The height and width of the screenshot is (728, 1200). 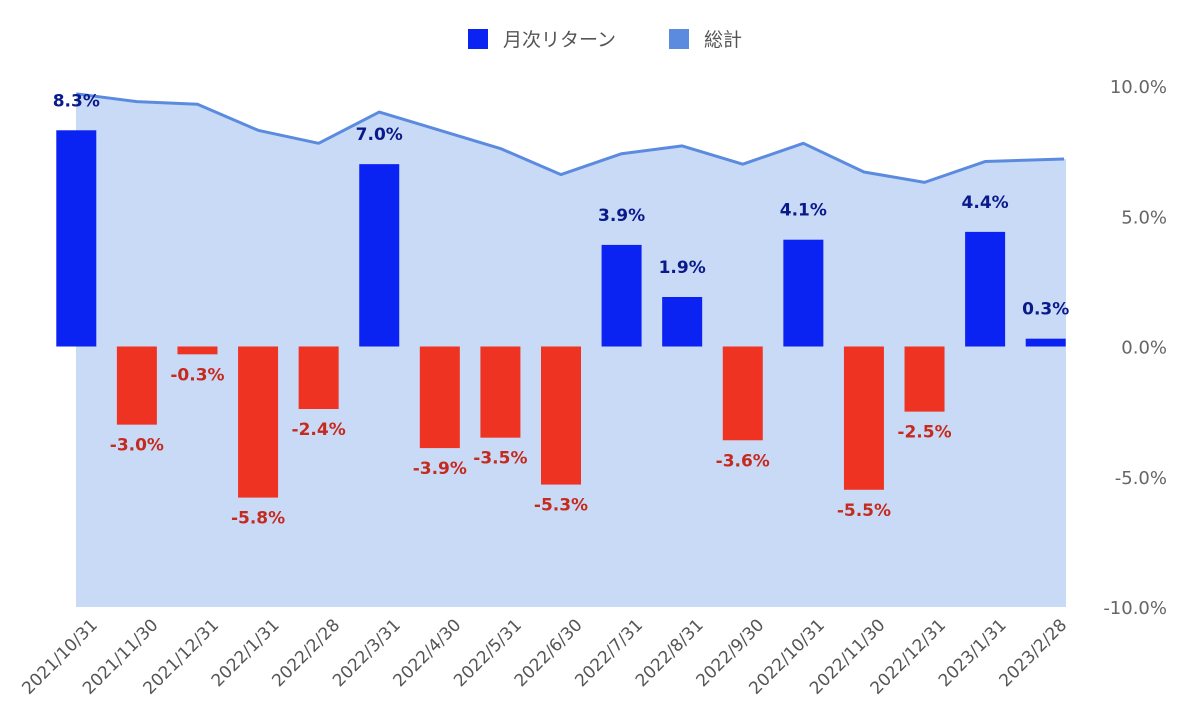 I want to click on bar-data-label: -5.8%, so click(x=258, y=519).